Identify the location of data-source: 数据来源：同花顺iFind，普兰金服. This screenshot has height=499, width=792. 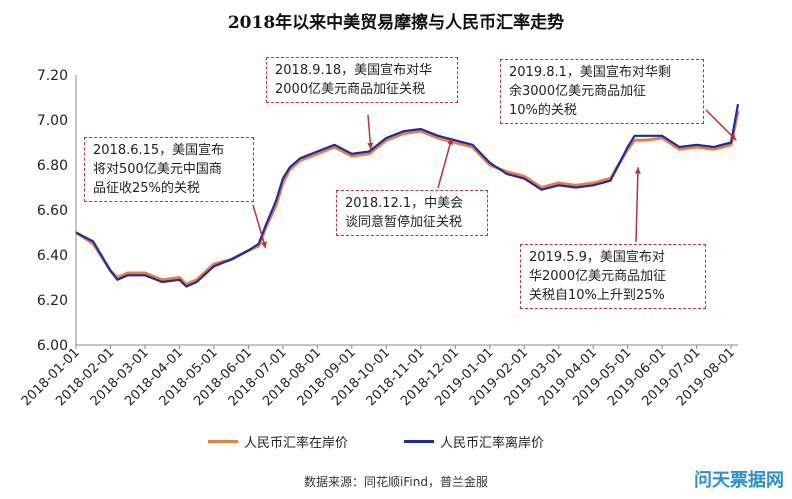
(396, 482).